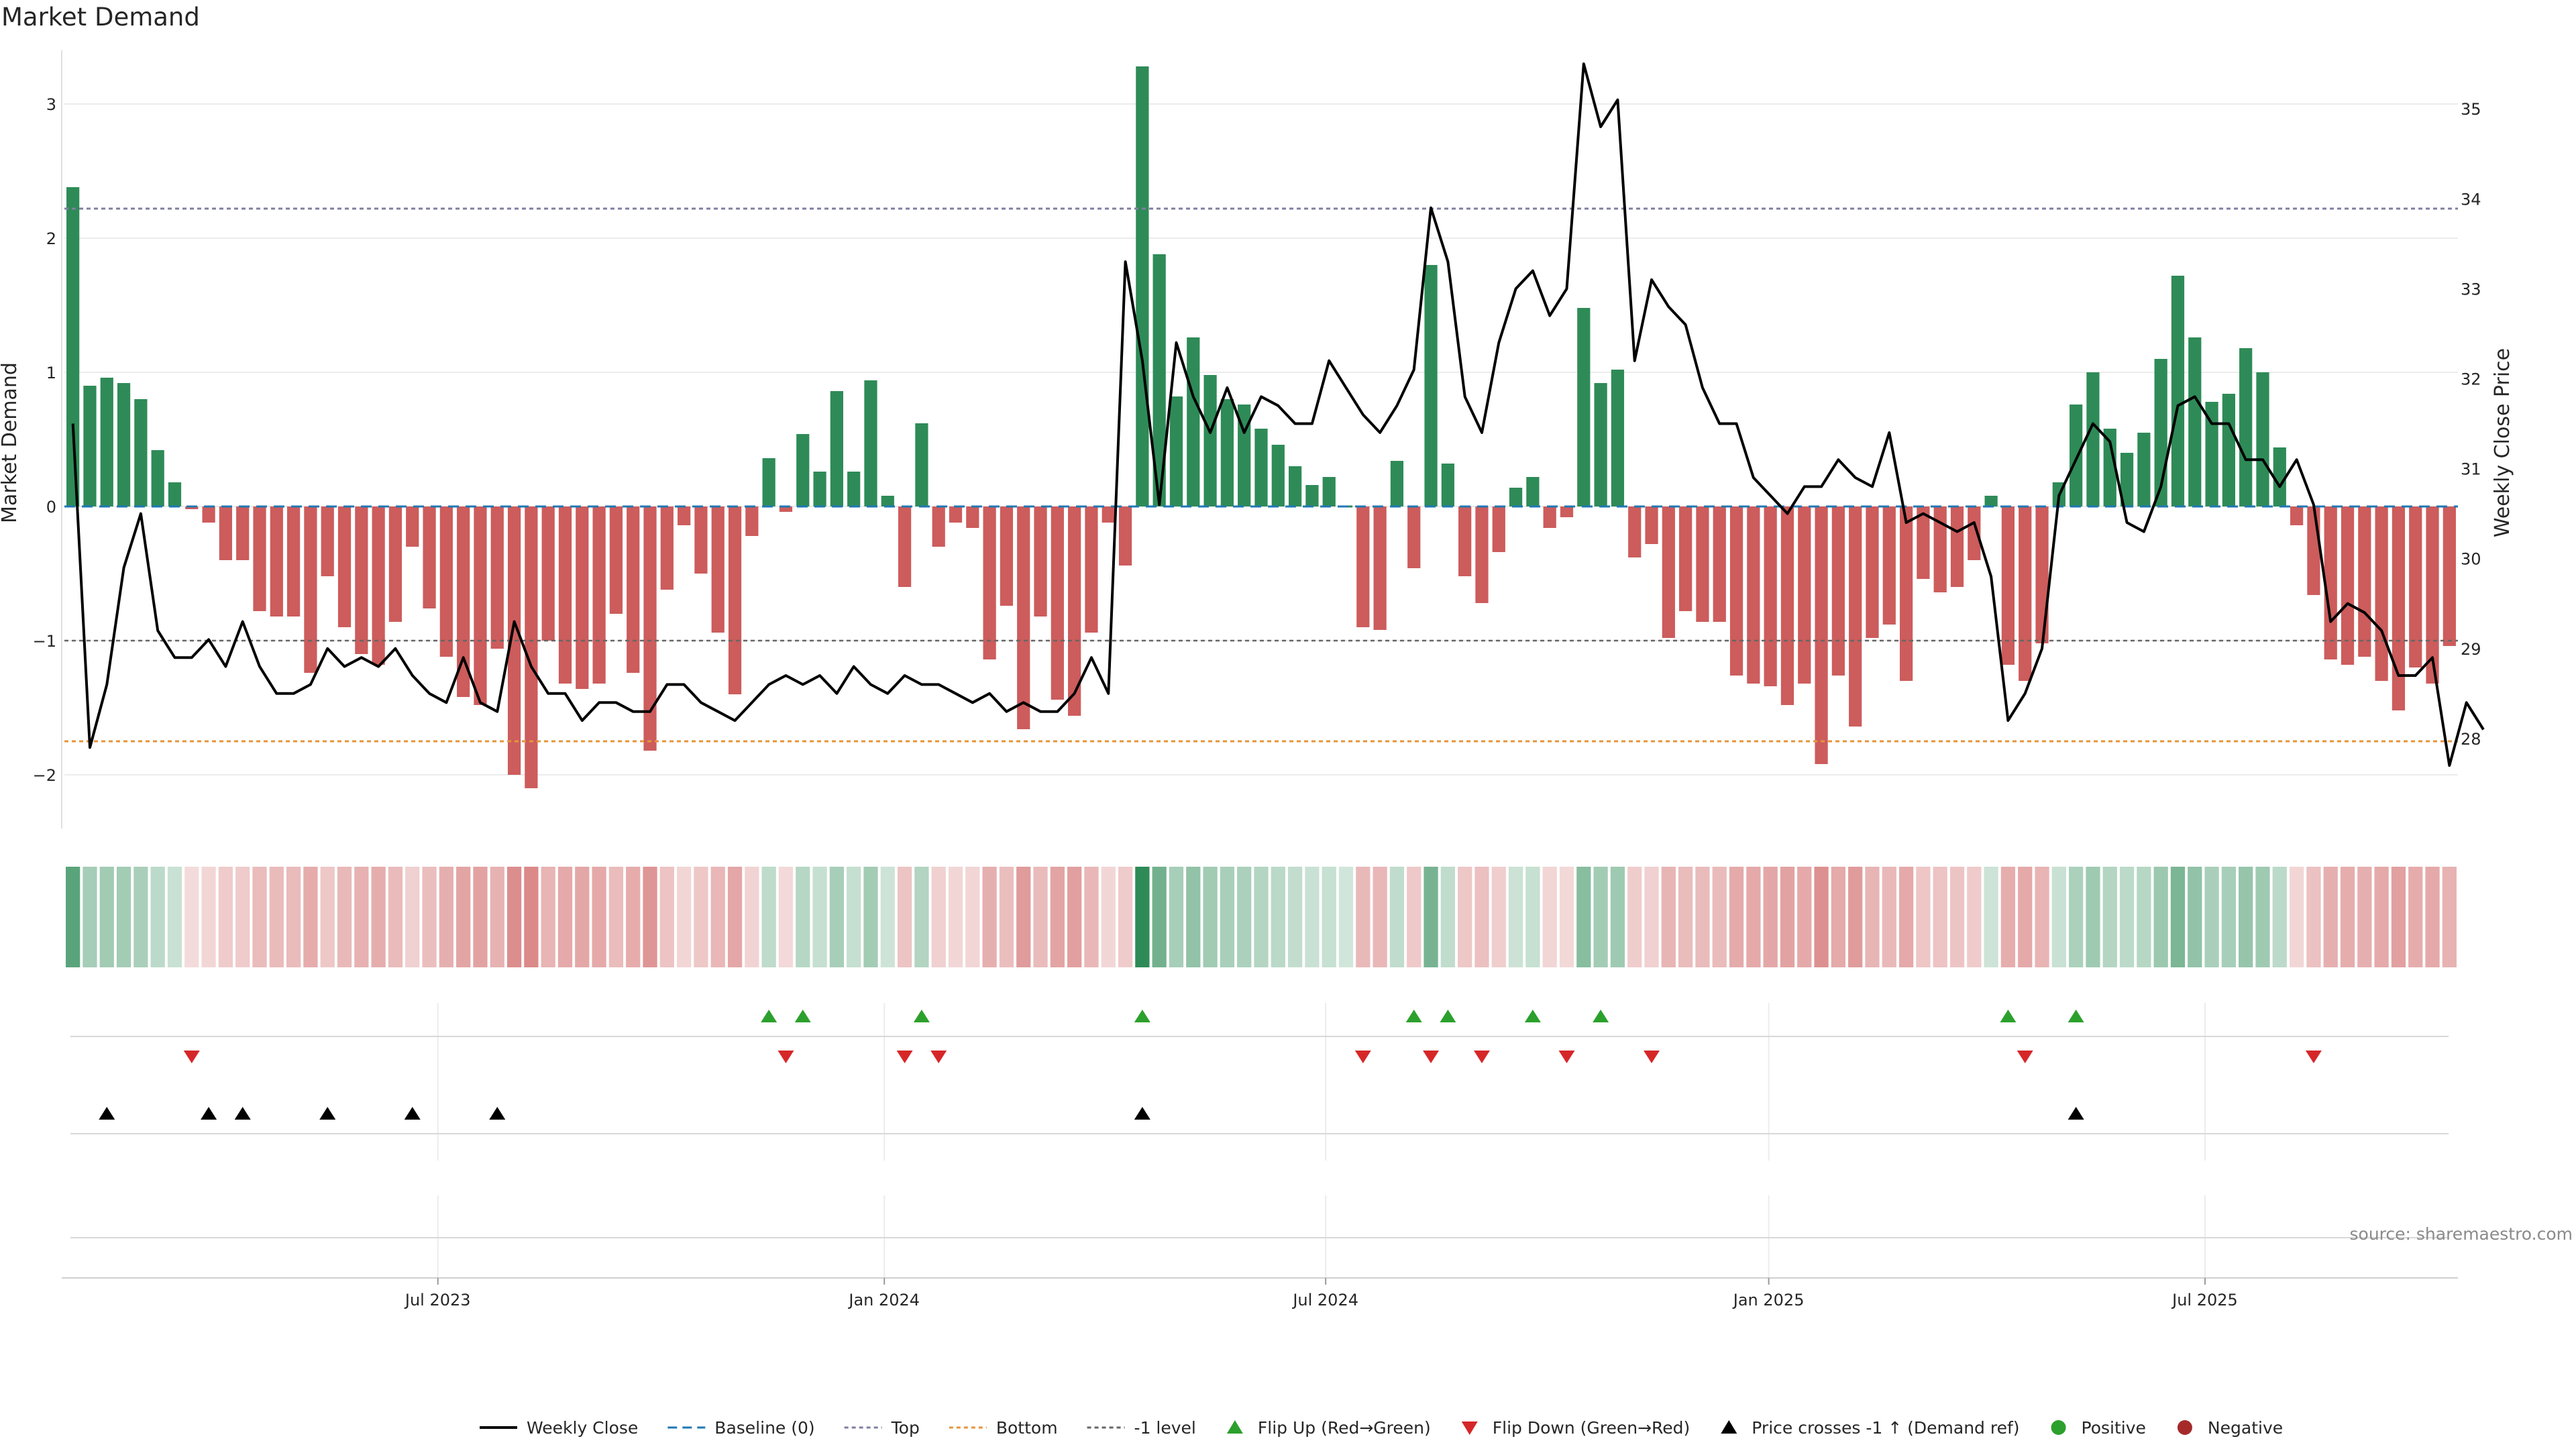 The width and height of the screenshot is (2576, 1449). What do you see at coordinates (1142, 1113) in the screenshot?
I see `price-cross-marker` at bounding box center [1142, 1113].